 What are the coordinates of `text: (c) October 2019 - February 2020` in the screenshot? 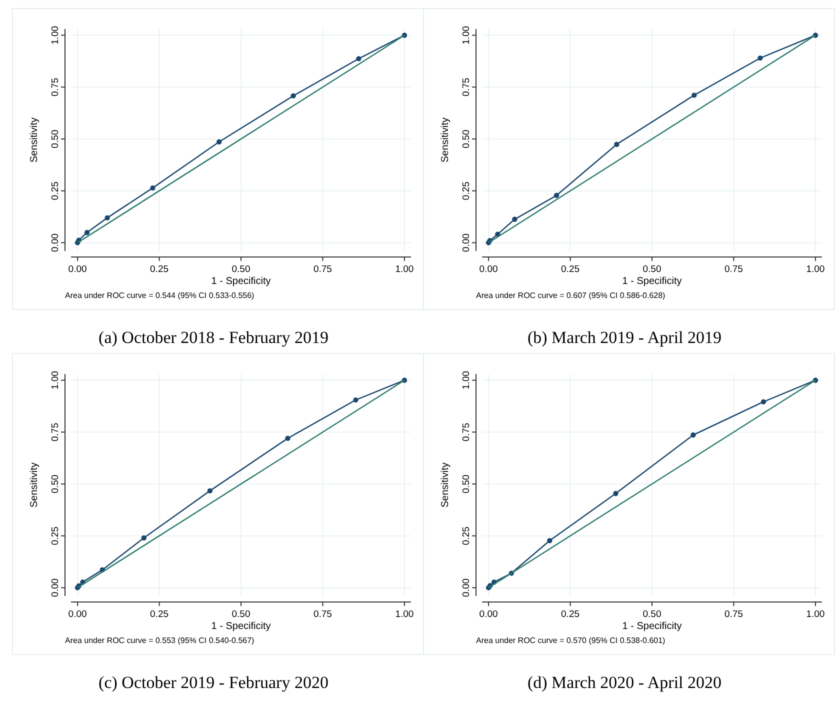 It's located at (214, 683).